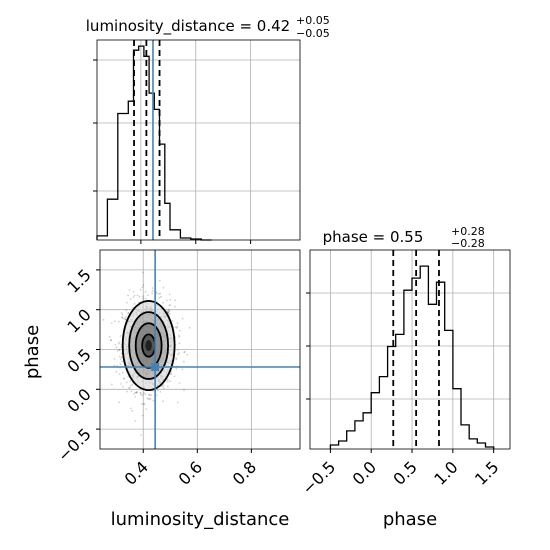  Describe the element at coordinates (188, 26) in the screenshot. I see `title-main: luminosity_distance = 0.42` at that location.